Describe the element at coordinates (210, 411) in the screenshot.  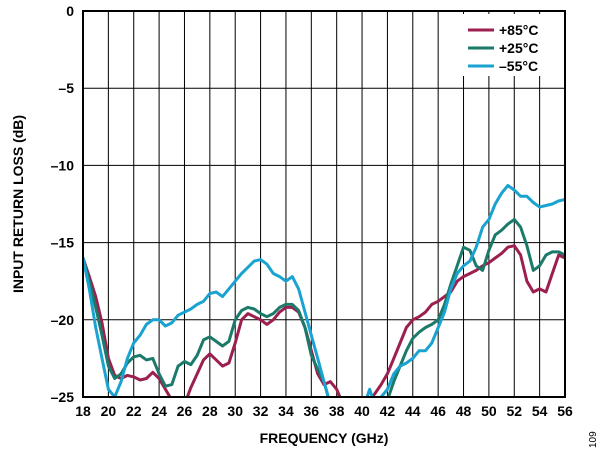
I see `x-tick-label: 28` at that location.